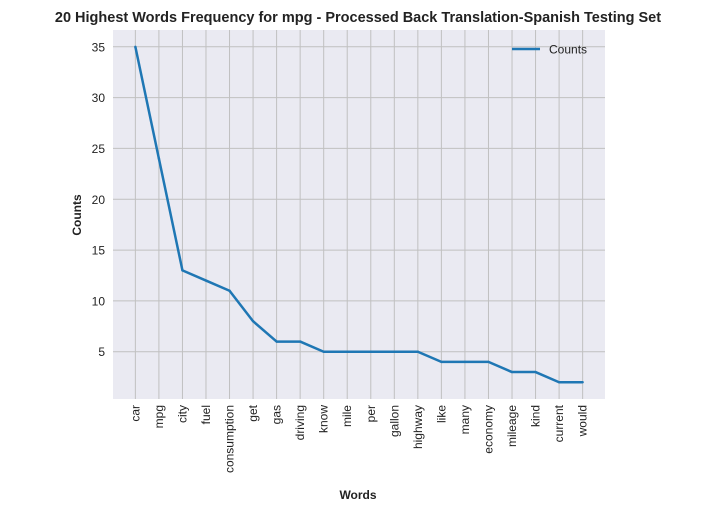  What do you see at coordinates (276, 341) in the screenshot?
I see `data-point-gas` at bounding box center [276, 341].